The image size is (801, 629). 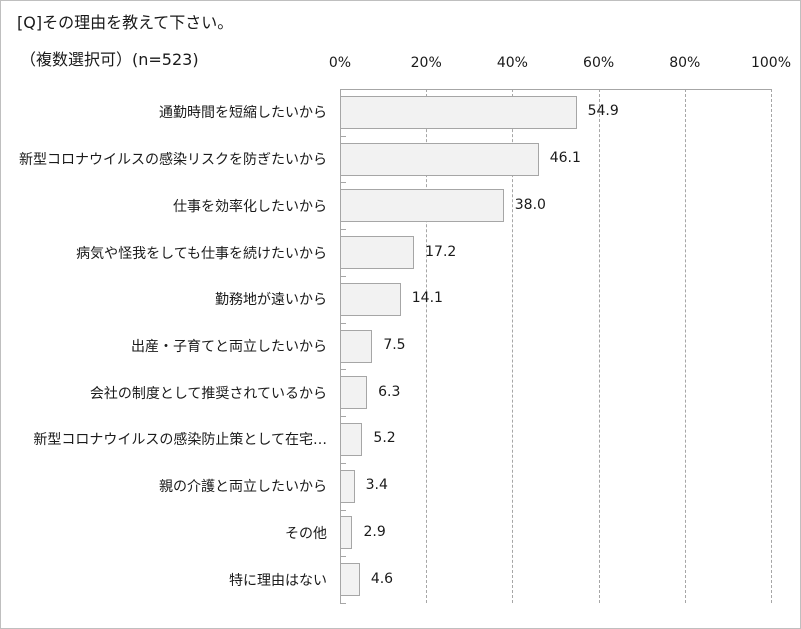 What do you see at coordinates (771, 63) in the screenshot?
I see `x-tick-label: 100%` at bounding box center [771, 63].